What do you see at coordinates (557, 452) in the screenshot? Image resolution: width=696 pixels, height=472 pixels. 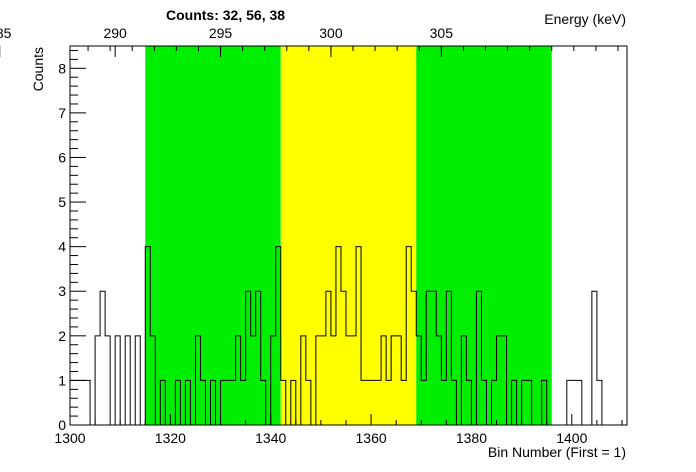 I see `x-axis-label: Bin Number (First = 1)` at bounding box center [557, 452].